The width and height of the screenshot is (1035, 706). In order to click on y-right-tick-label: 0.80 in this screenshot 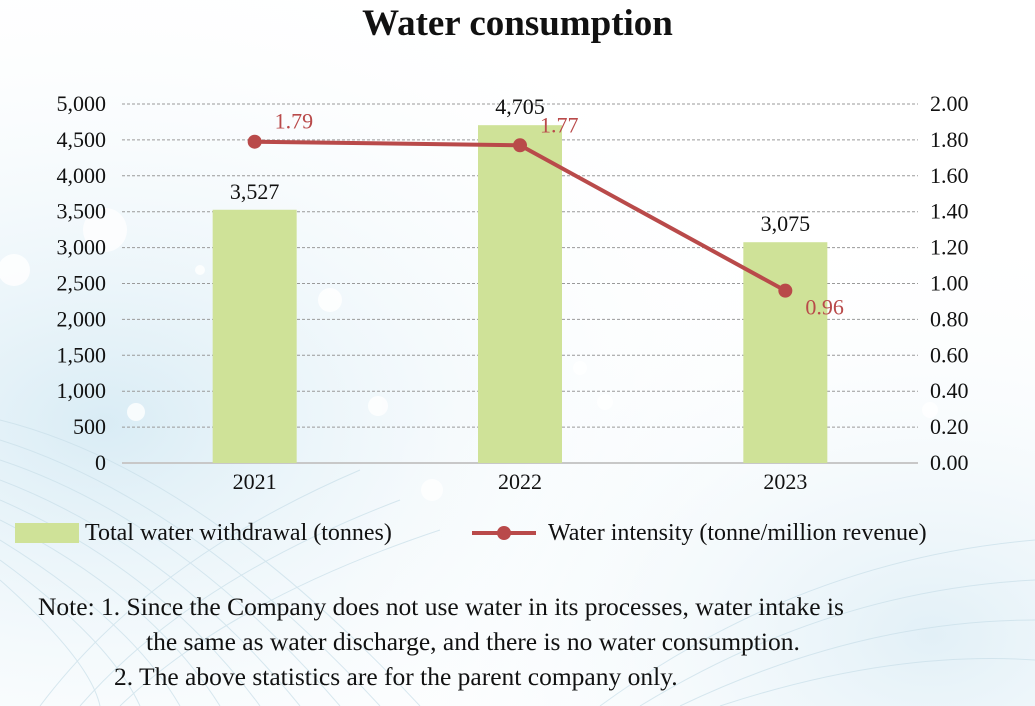, I will do `click(949, 318)`.